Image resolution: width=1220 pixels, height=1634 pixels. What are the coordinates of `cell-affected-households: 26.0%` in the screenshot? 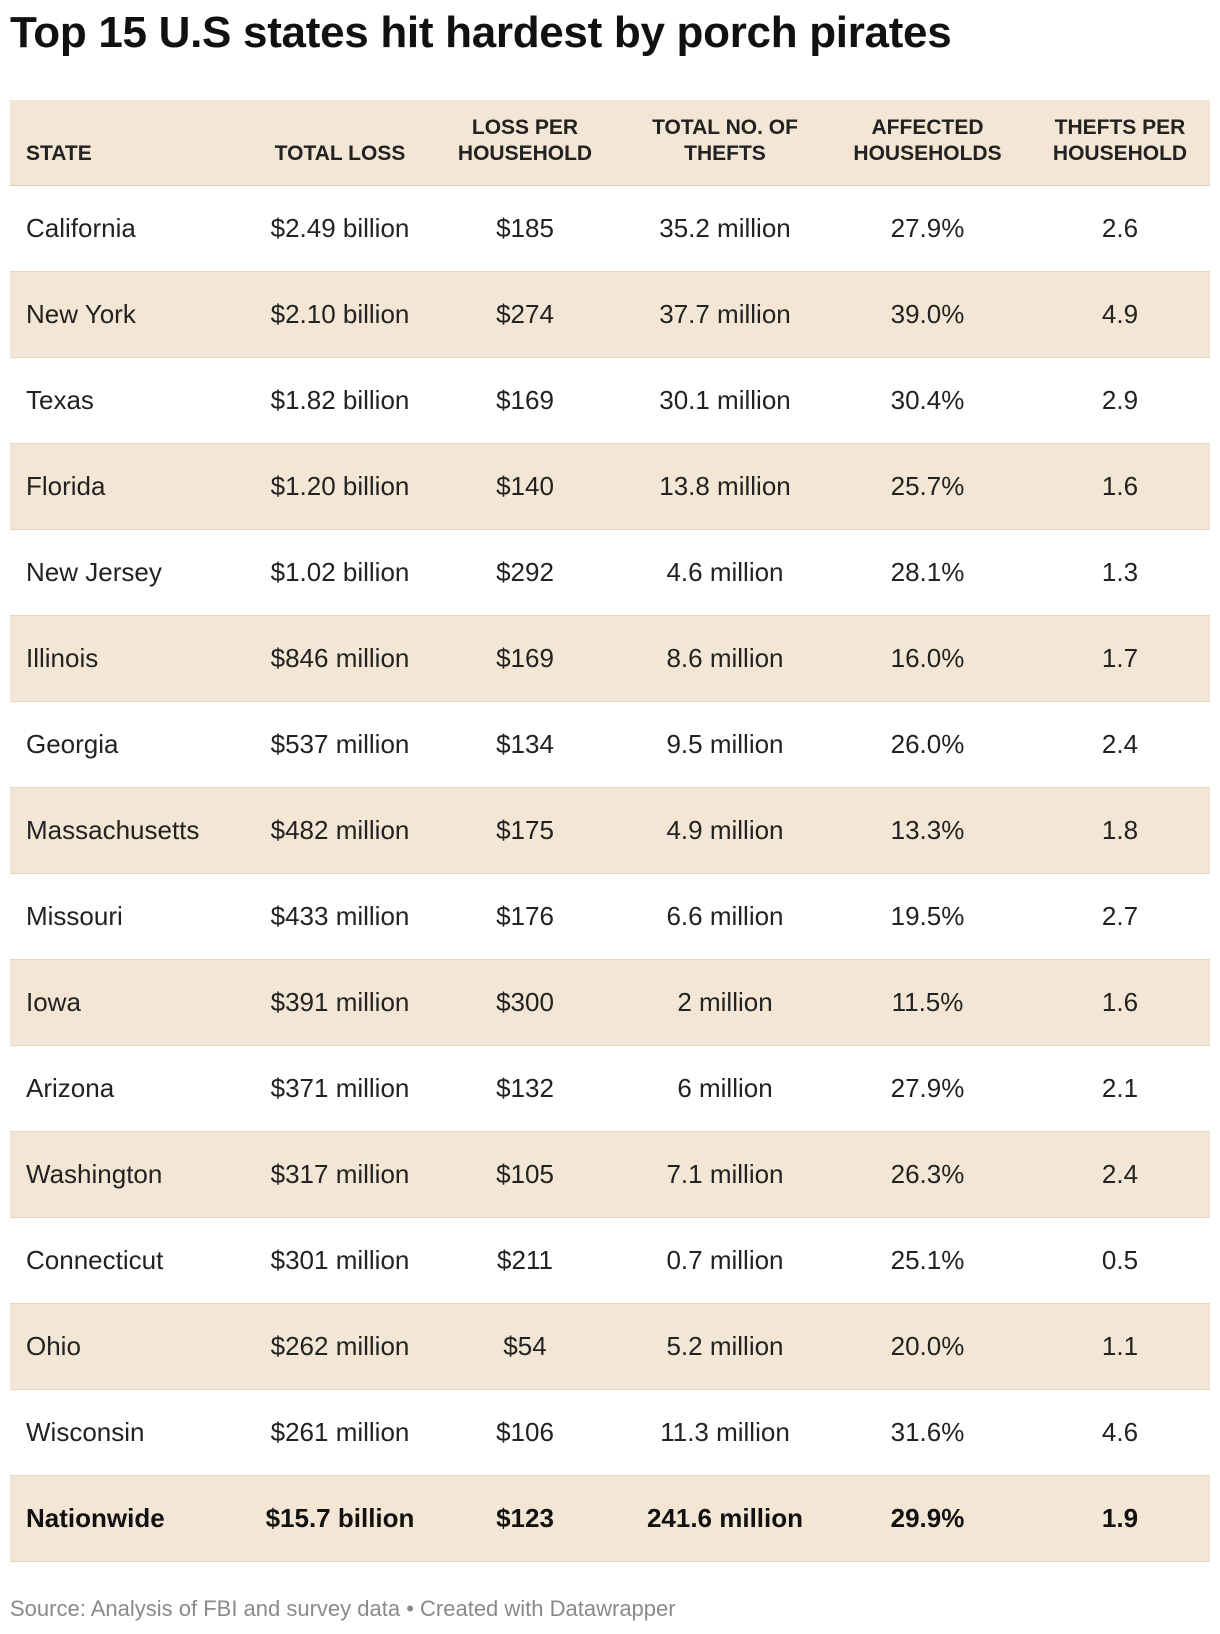 It's located at (927, 744).